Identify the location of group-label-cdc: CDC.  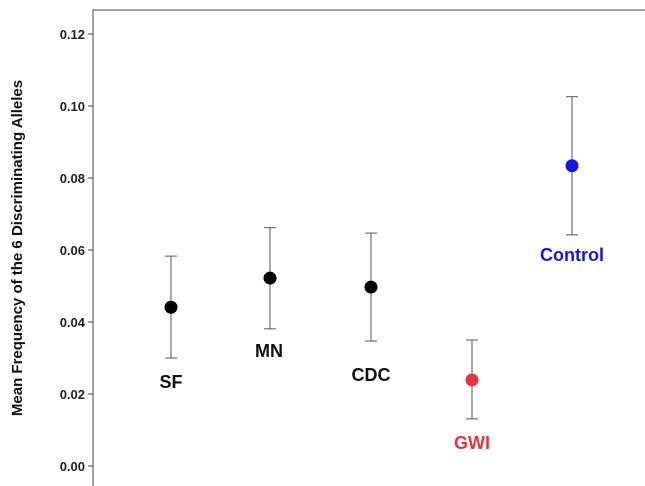
(371, 375).